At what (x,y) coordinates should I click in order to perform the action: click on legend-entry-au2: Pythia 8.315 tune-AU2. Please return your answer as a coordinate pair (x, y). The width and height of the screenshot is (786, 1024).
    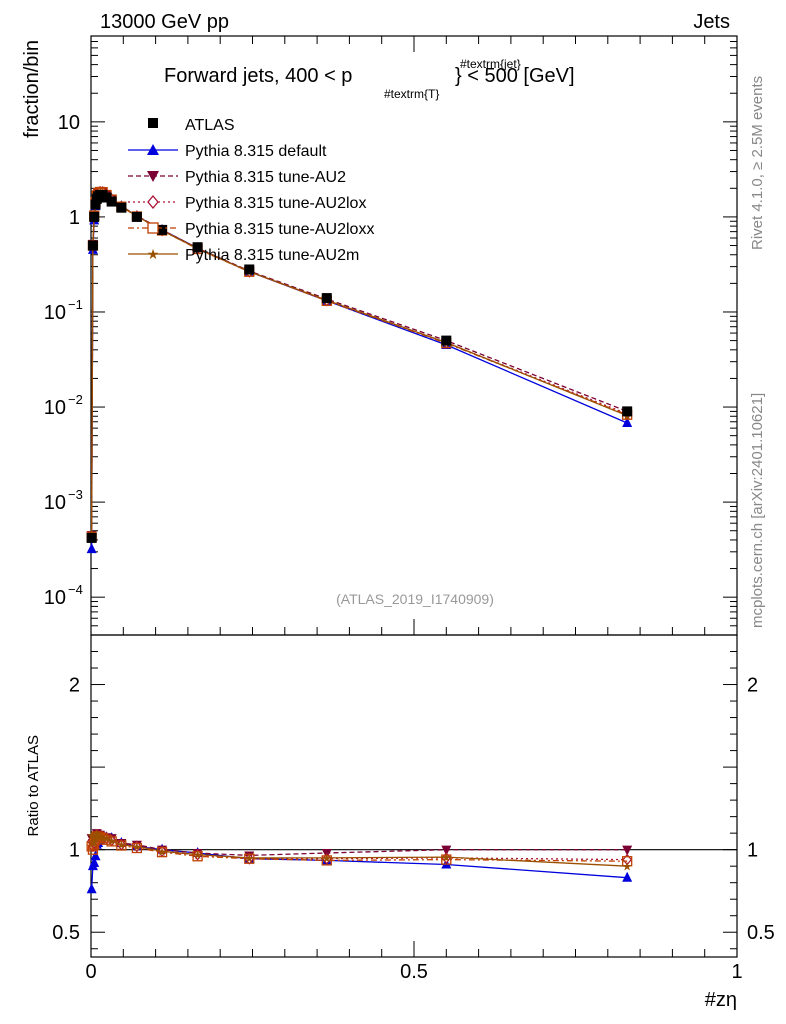
    Looking at the image, I should click on (237, 177).